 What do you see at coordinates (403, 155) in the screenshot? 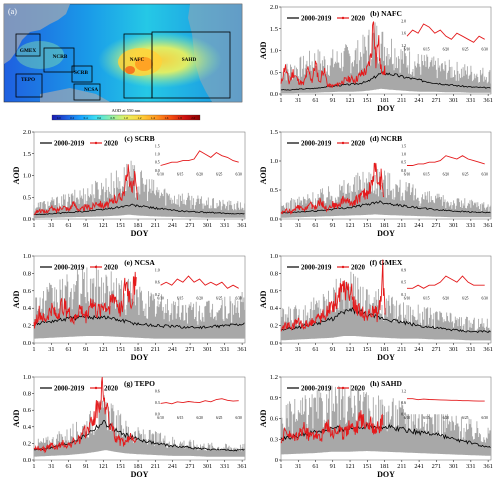
I see `inset-y-tick-label: 1.0` at bounding box center [403, 155].